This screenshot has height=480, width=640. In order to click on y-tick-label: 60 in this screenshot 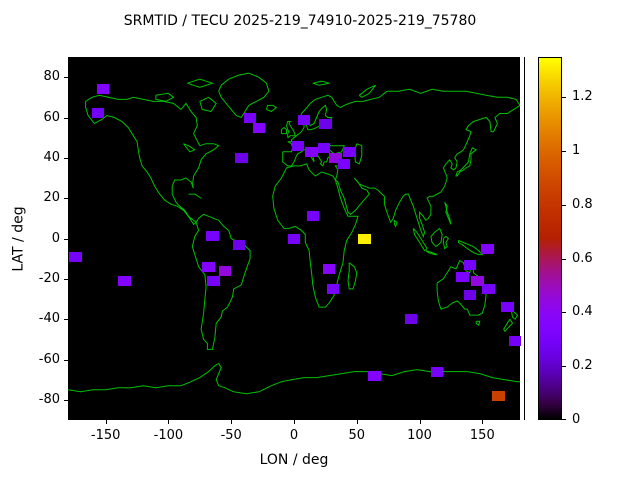, I will do `click(51, 117)`.